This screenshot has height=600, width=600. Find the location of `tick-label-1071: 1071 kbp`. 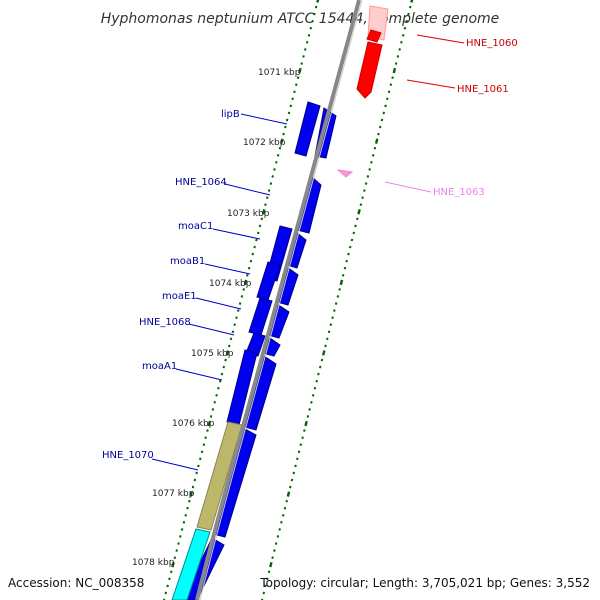

tick-label-1071: 1071 kbp is located at coordinates (279, 73).